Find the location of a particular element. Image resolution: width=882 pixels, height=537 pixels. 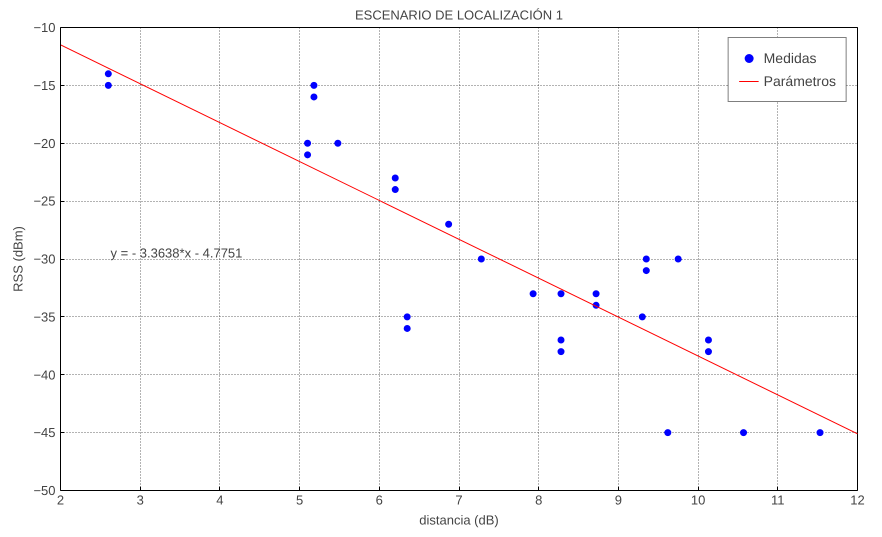

x-tick-label: 11 is located at coordinates (778, 500).